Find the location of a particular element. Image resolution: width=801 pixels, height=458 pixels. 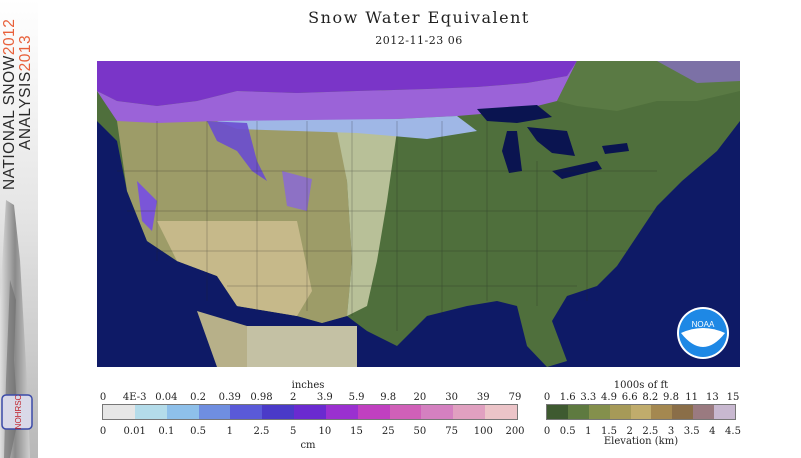

great-lakes is located at coordinates (553, 142).